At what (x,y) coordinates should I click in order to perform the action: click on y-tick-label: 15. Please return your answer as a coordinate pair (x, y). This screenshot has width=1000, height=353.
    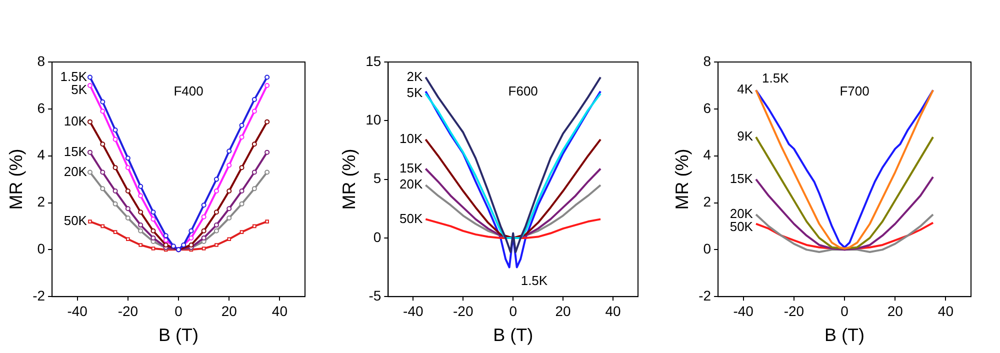
    Looking at the image, I should click on (374, 60).